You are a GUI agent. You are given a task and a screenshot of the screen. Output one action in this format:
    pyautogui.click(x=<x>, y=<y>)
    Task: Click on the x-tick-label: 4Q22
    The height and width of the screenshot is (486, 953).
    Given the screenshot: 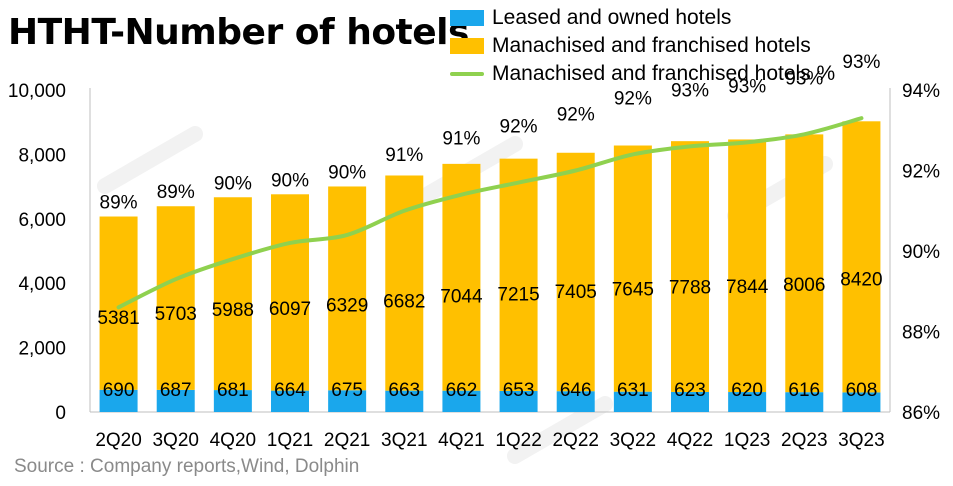 What is the action you would take?
    pyautogui.click(x=690, y=440)
    